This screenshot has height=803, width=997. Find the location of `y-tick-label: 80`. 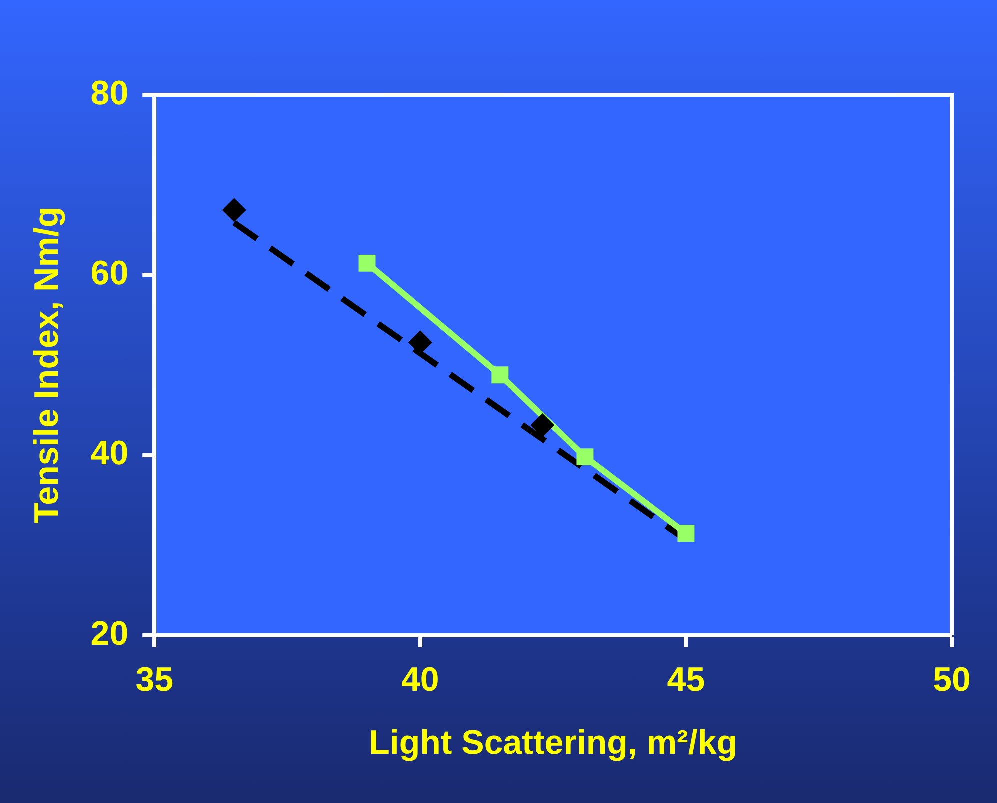

y-tick-label: 80 is located at coordinates (109, 93).